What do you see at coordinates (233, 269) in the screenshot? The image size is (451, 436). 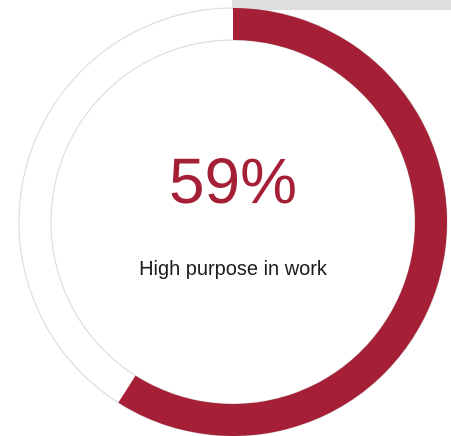 I see `caption-label: High purpose in work` at bounding box center [233, 269].